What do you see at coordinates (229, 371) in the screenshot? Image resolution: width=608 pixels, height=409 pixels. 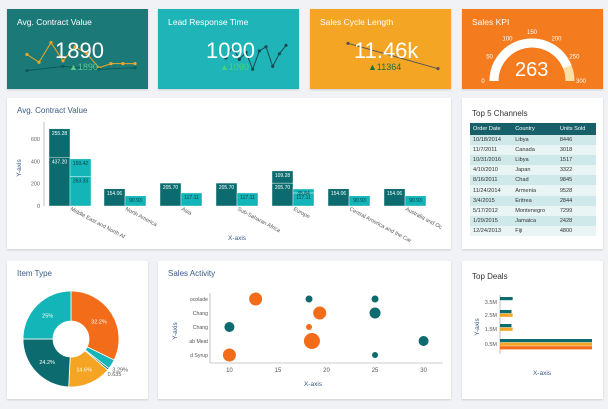 I see `x-tick-label: 10` at bounding box center [229, 371].